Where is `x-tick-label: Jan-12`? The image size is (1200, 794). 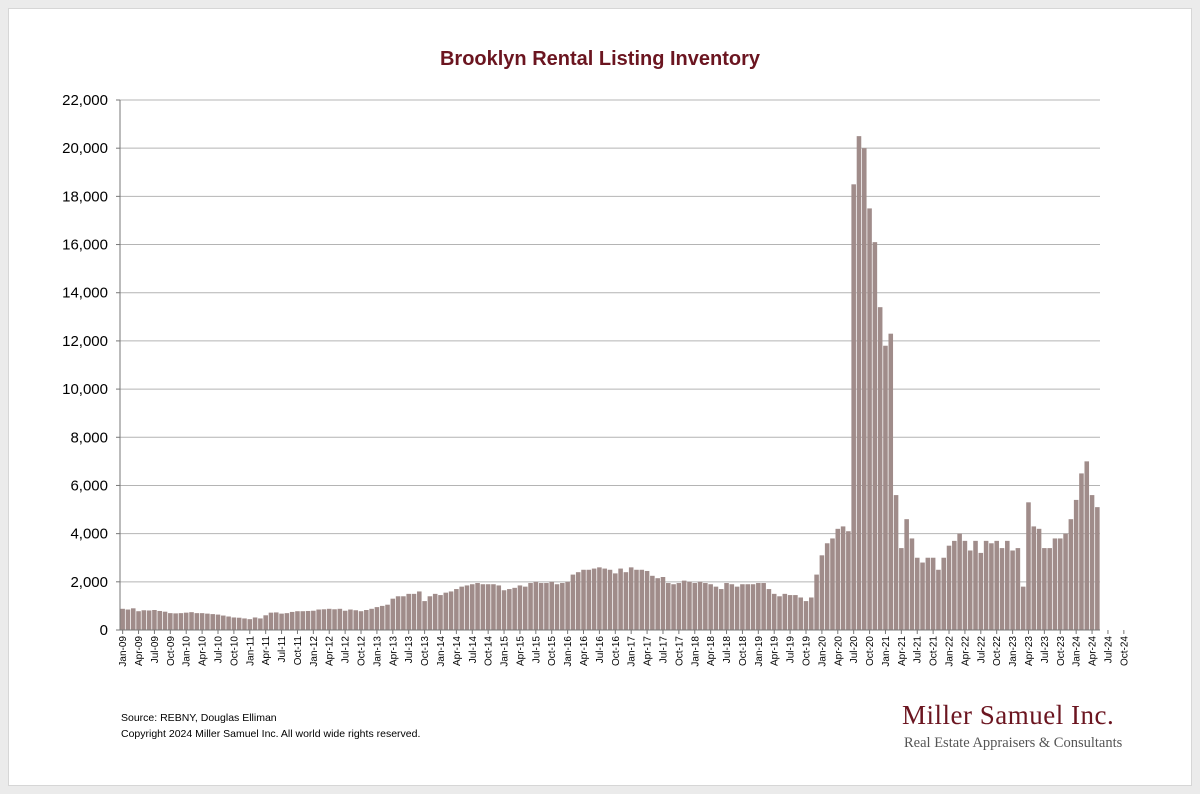
x-tick-label: Jan-12 is located at coordinates (314, 651).